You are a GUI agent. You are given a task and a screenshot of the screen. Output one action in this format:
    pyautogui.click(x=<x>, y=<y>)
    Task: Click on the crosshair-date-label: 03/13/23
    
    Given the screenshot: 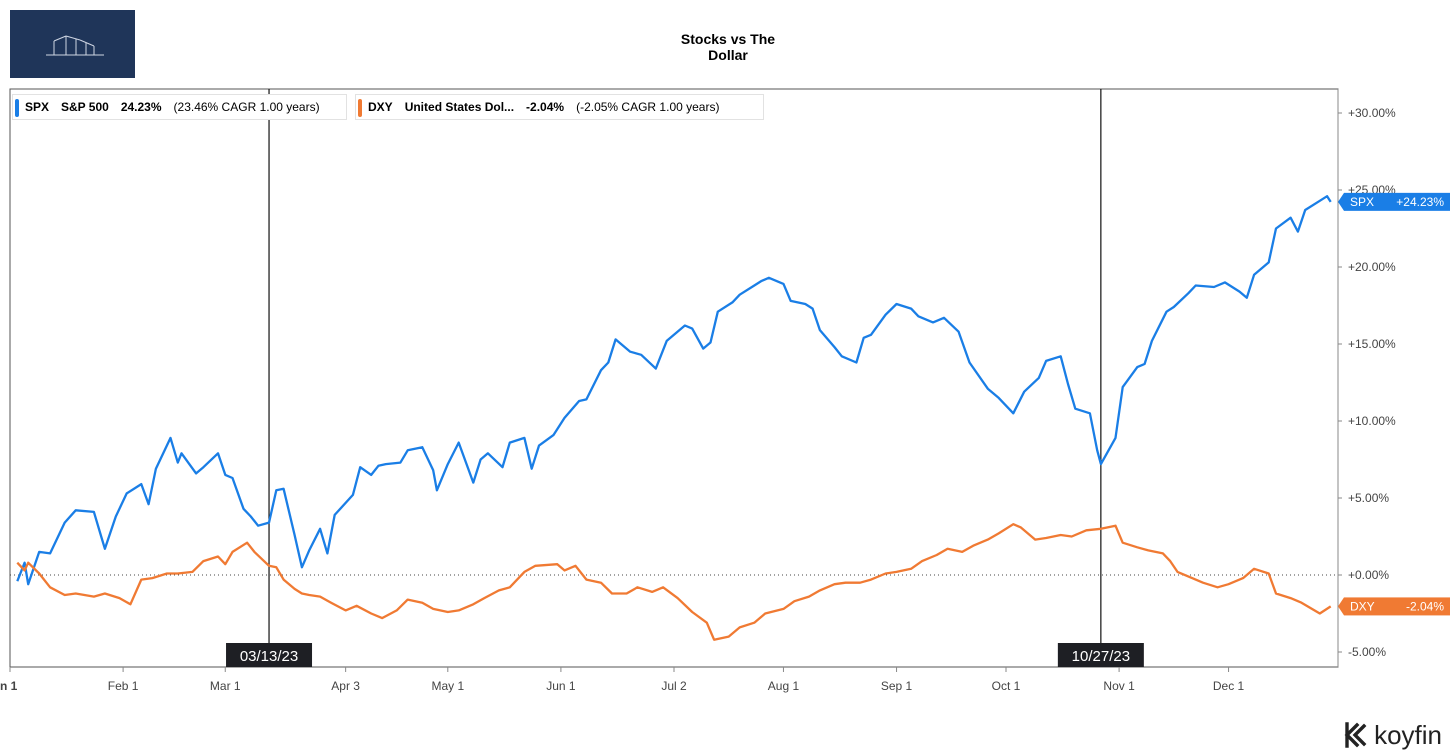 What is the action you would take?
    pyautogui.click(x=269, y=656)
    